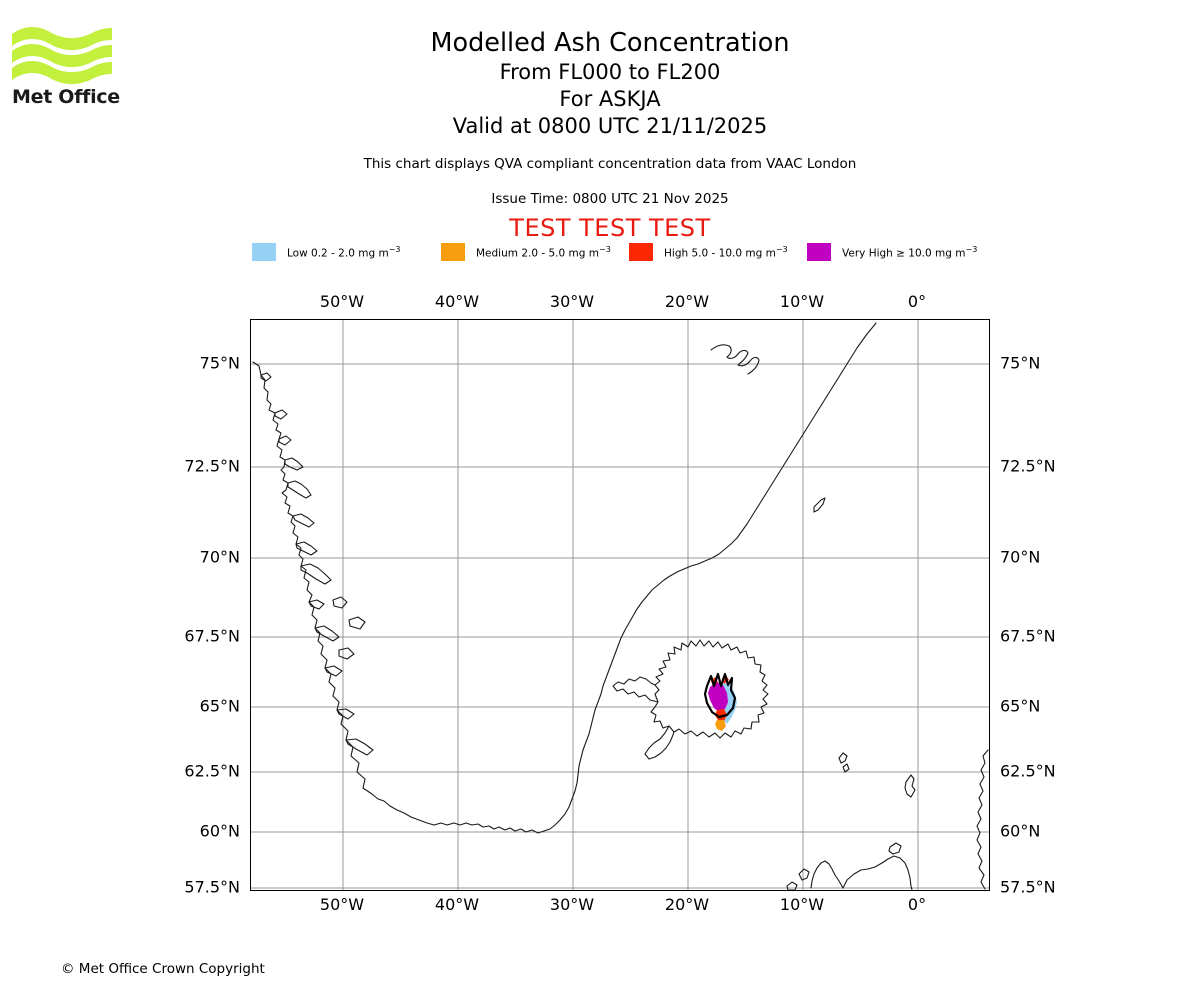 This screenshot has height=1000, width=1200. Describe the element at coordinates (345, 714) in the screenshot. I see `greenland-fjord-l` at that location.